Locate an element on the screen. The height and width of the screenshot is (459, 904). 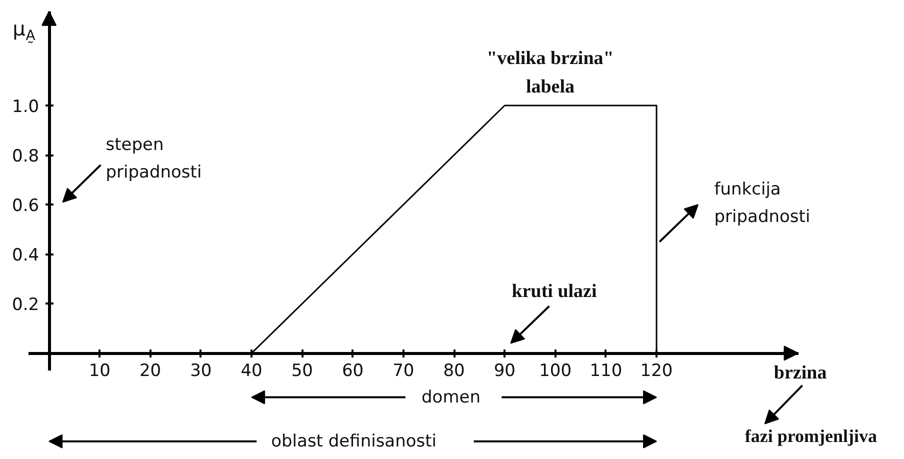
x-tick-label: 70 is located at coordinates (403, 371).